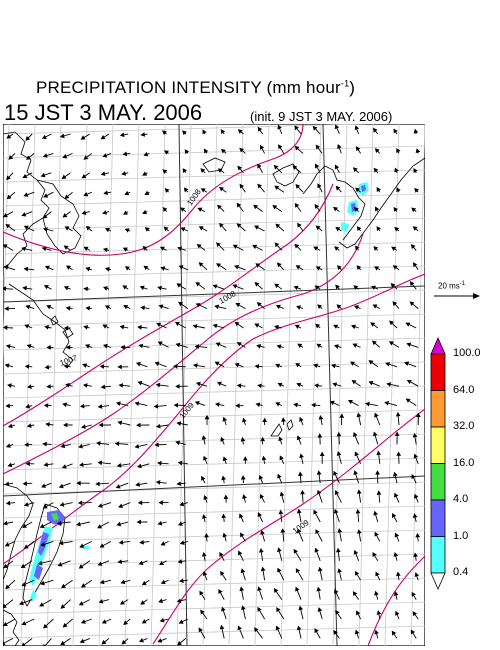 The image size is (500, 650). Describe the element at coordinates (438, 409) in the screenshot. I see `colorbar-segment` at that location.